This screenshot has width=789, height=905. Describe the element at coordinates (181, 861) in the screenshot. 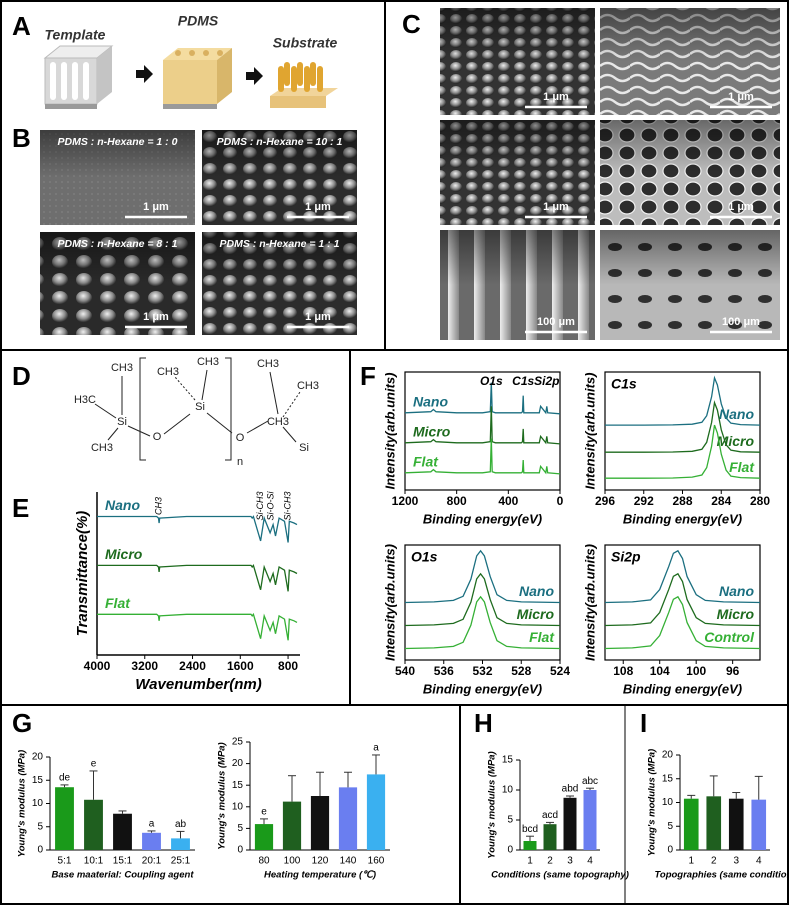

I see `x-tick-label: 25:1` at that location.